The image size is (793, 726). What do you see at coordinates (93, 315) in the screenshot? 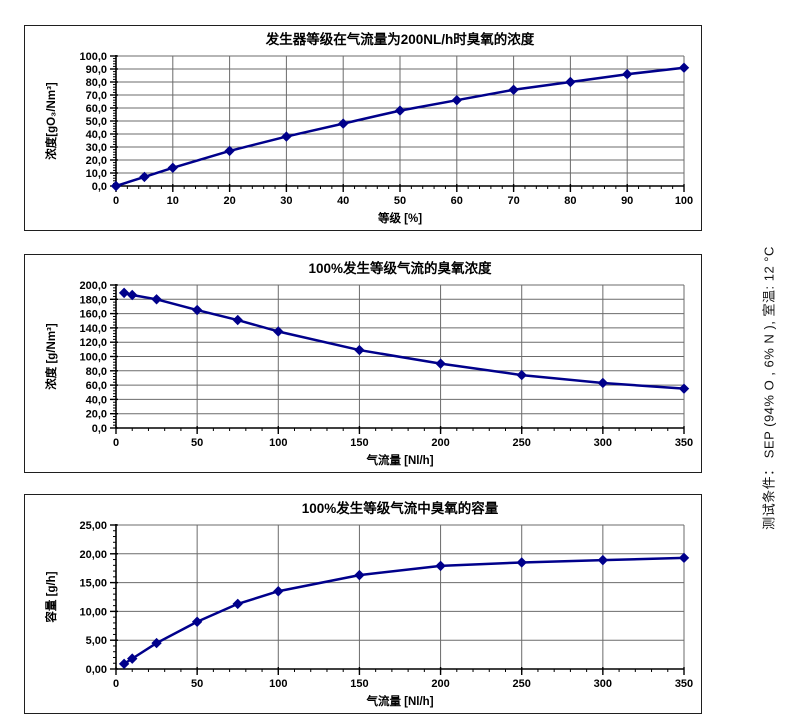
I see `svg-text: 160,0` at bounding box center [93, 315].